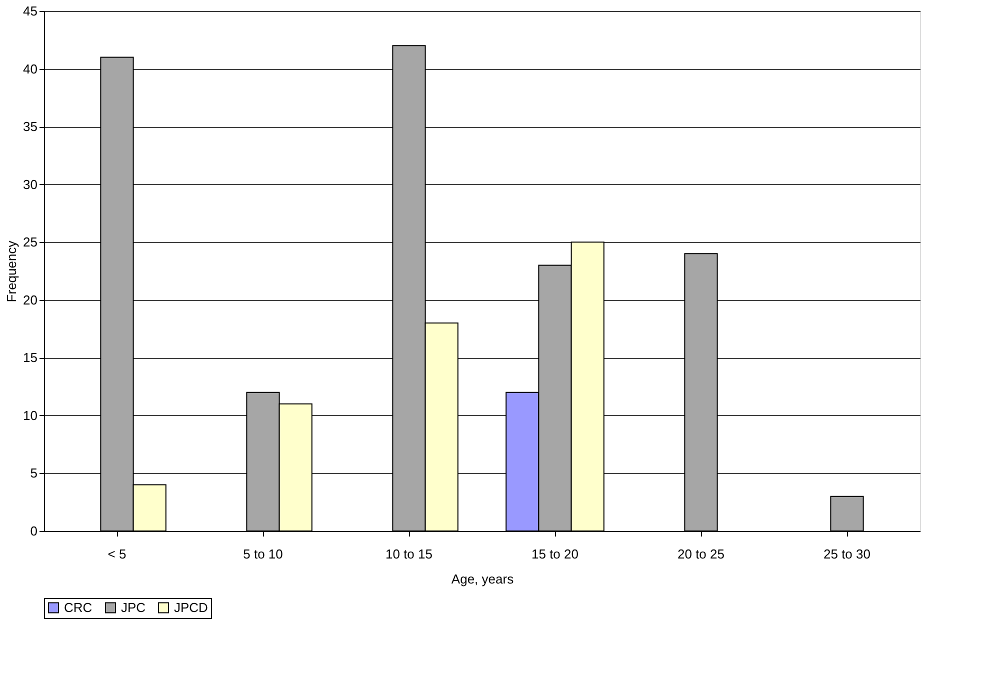  What do you see at coordinates (30, 242) in the screenshot?
I see `y-tick-label: 25` at bounding box center [30, 242].